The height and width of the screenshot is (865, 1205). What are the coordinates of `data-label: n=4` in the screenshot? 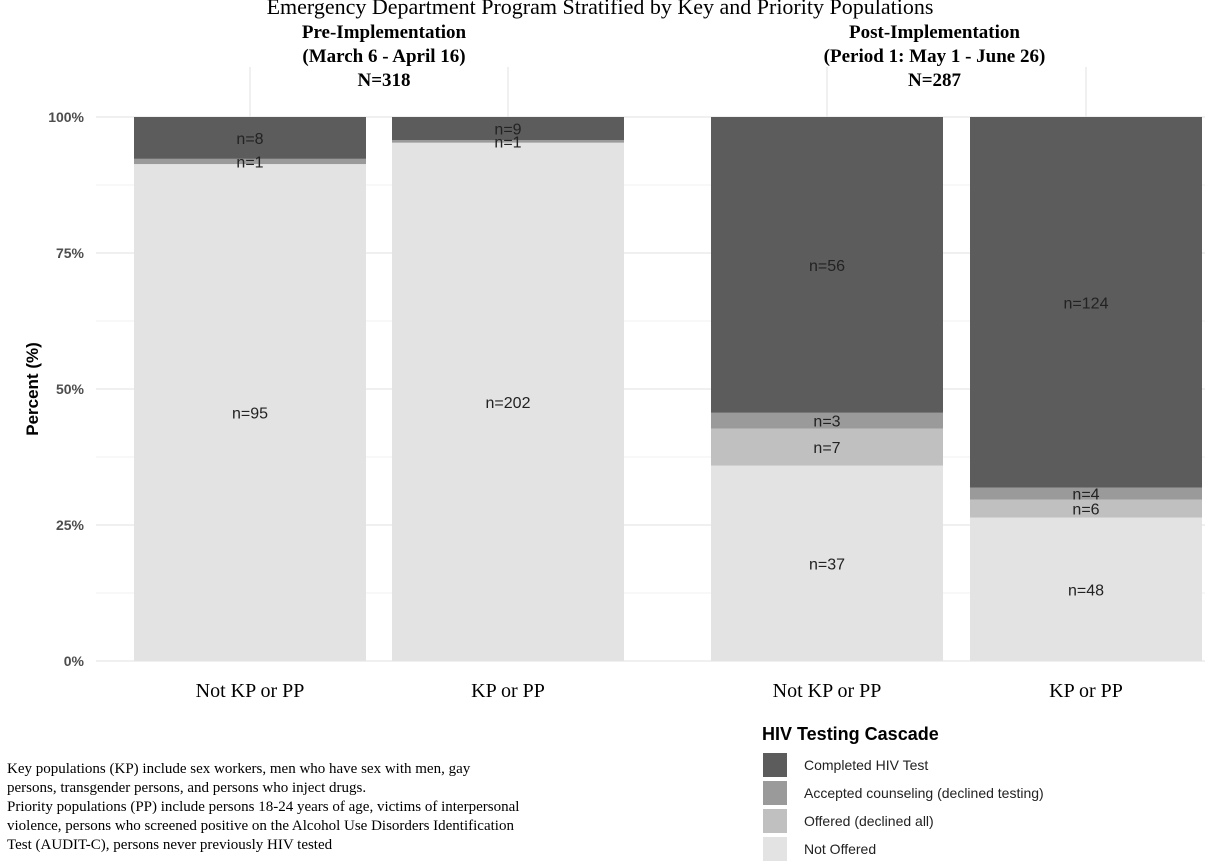 It's located at (1085, 495).